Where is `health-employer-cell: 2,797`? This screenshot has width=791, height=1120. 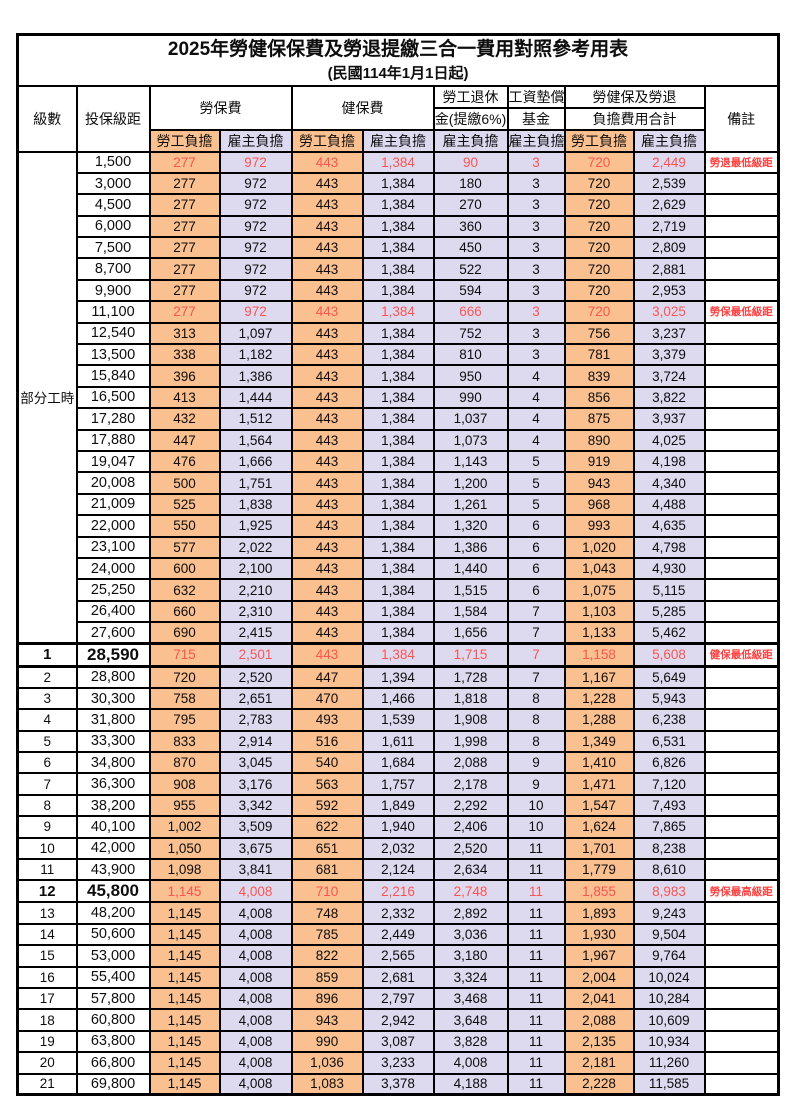
health-employer-cell: 2,797 is located at coordinates (398, 998).